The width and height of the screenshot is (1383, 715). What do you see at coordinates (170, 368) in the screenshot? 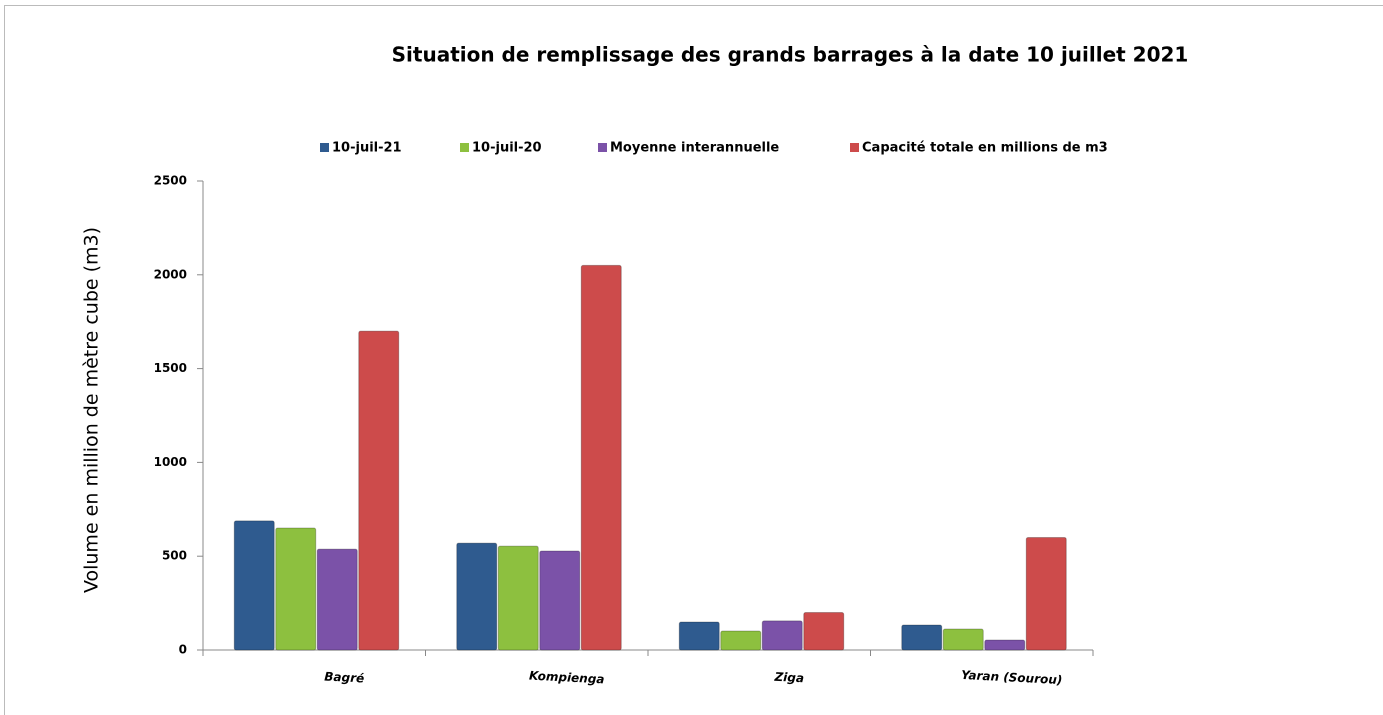
I see `y-tick-label: 1500` at bounding box center [170, 368].